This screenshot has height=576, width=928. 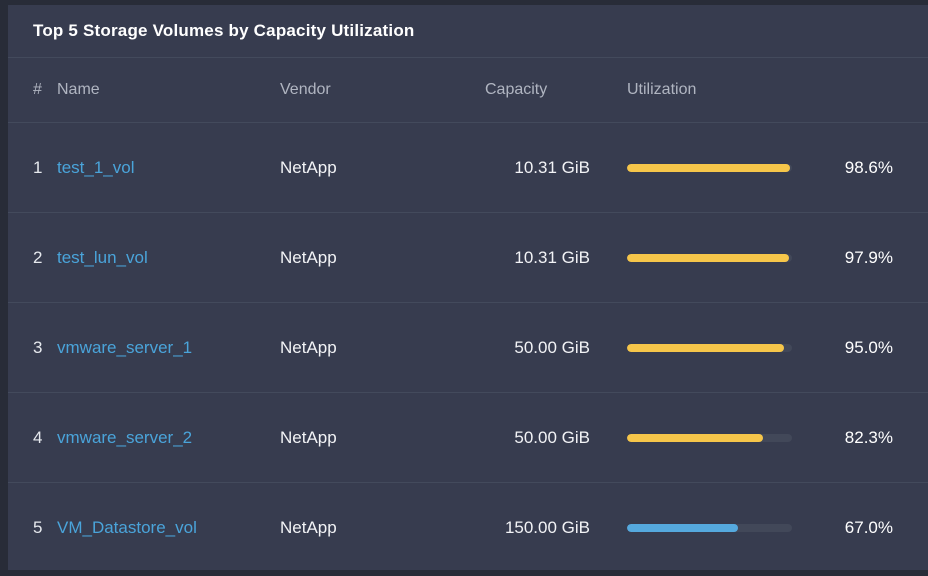 I want to click on row-index: 5, so click(x=38, y=527).